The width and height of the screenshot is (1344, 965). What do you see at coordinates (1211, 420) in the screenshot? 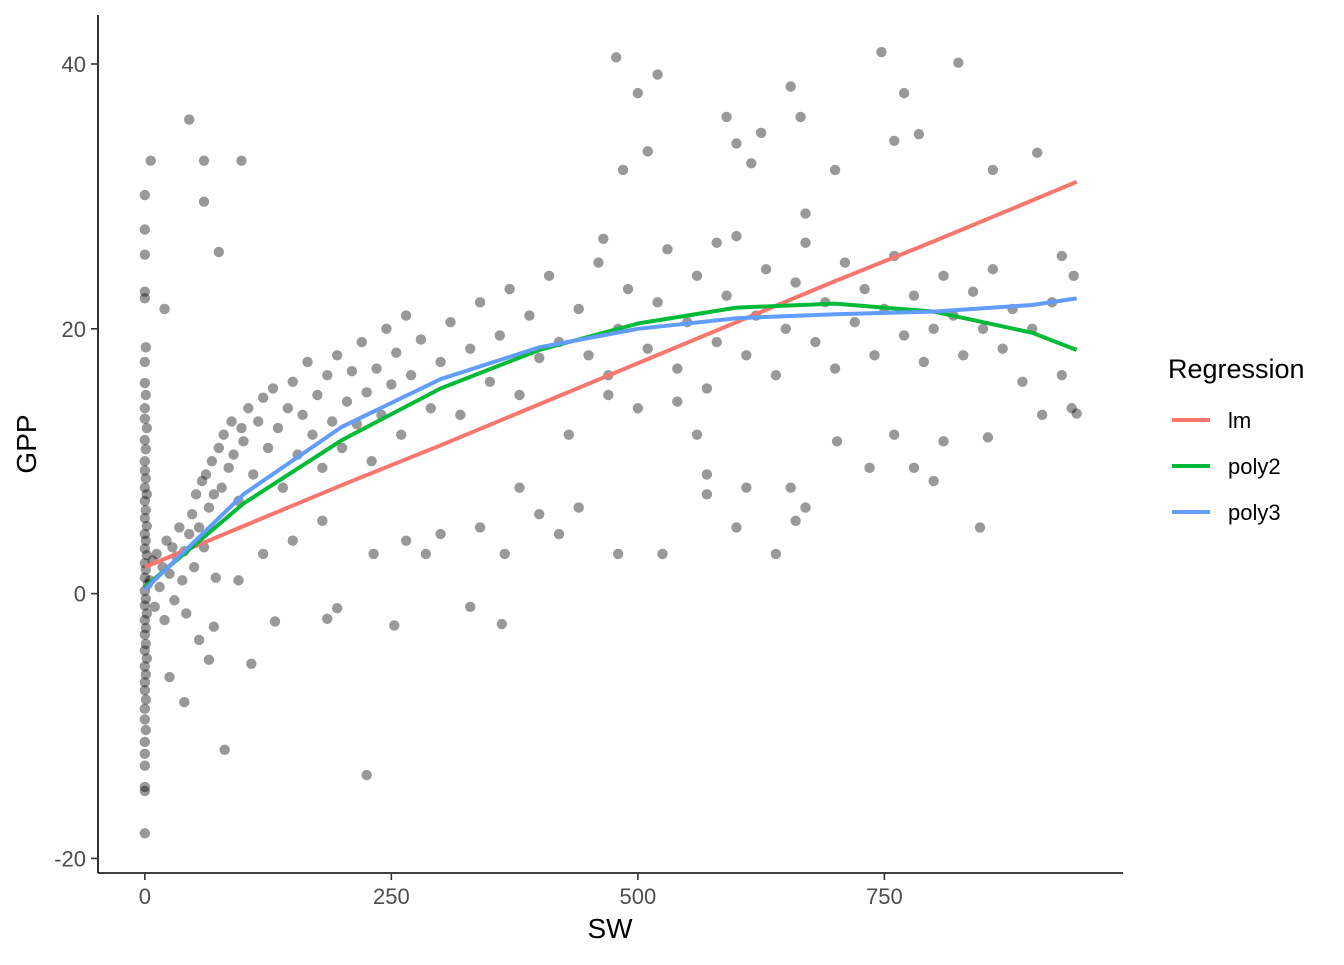
I see `legend-item-lm: lm` at bounding box center [1211, 420].